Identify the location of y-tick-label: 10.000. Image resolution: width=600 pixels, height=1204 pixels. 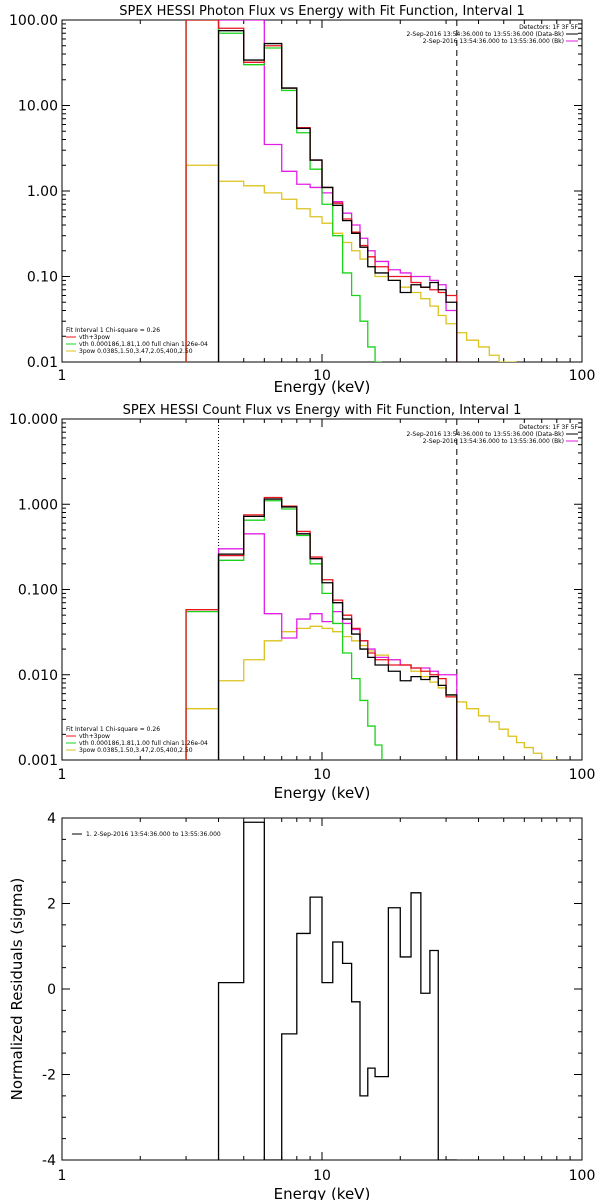
(33, 420).